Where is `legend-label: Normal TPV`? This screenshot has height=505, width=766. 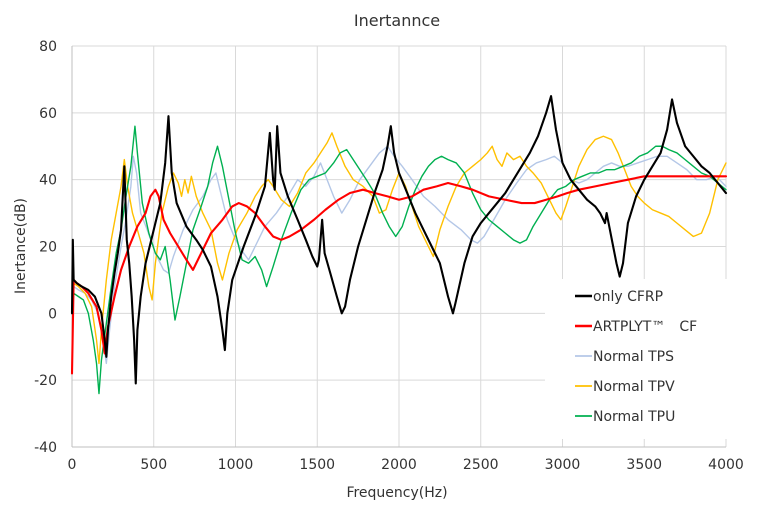
legend-label: Normal TPV is located at coordinates (634, 387).